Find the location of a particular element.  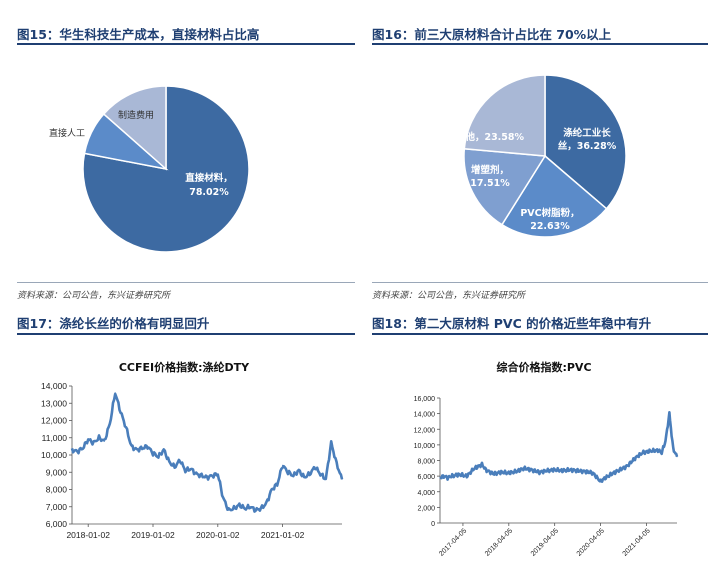

chart-title: CCFEI价格指数:涤纶DTY is located at coordinates (184, 367).